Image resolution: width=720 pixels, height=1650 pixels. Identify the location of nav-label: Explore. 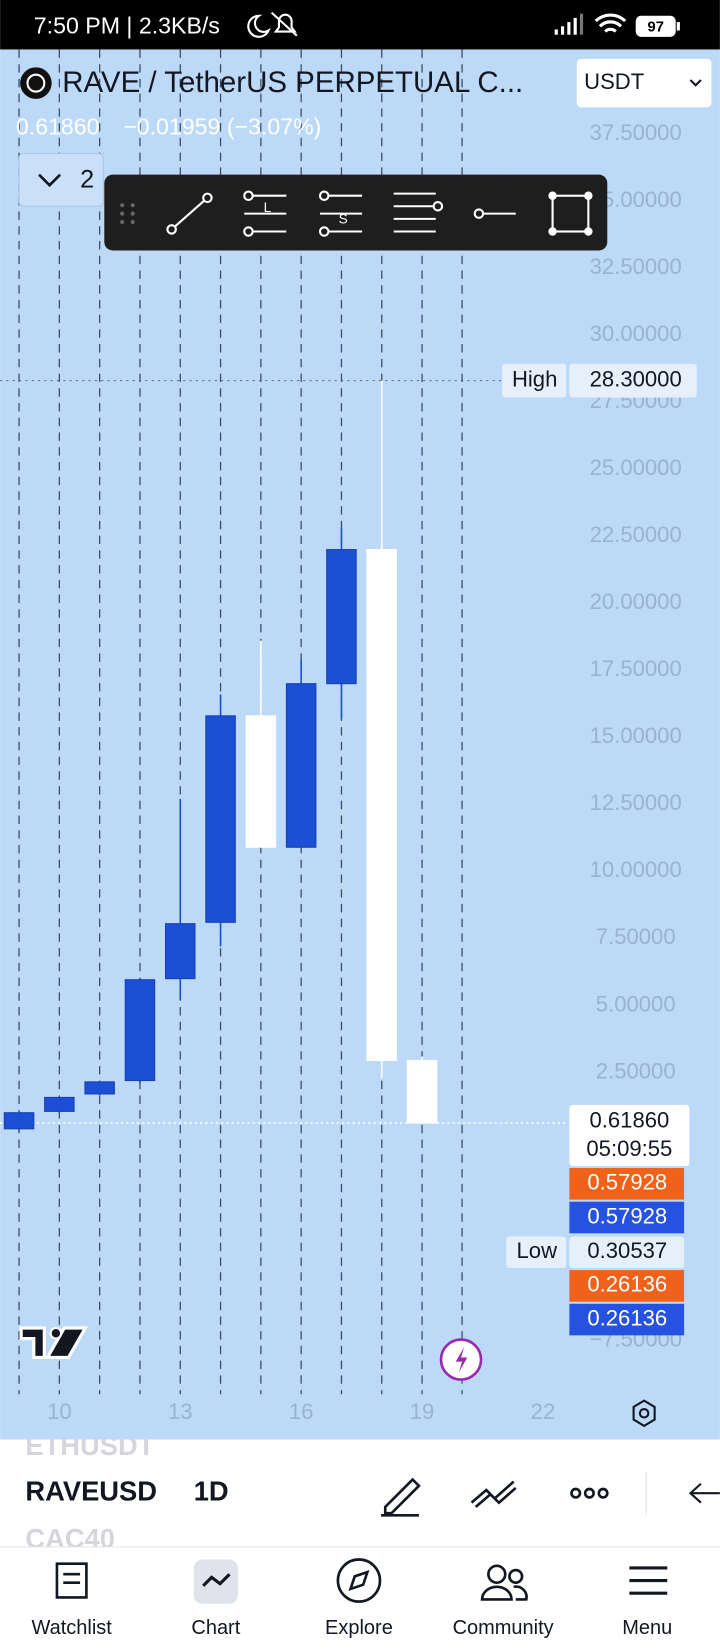
(359, 1628).